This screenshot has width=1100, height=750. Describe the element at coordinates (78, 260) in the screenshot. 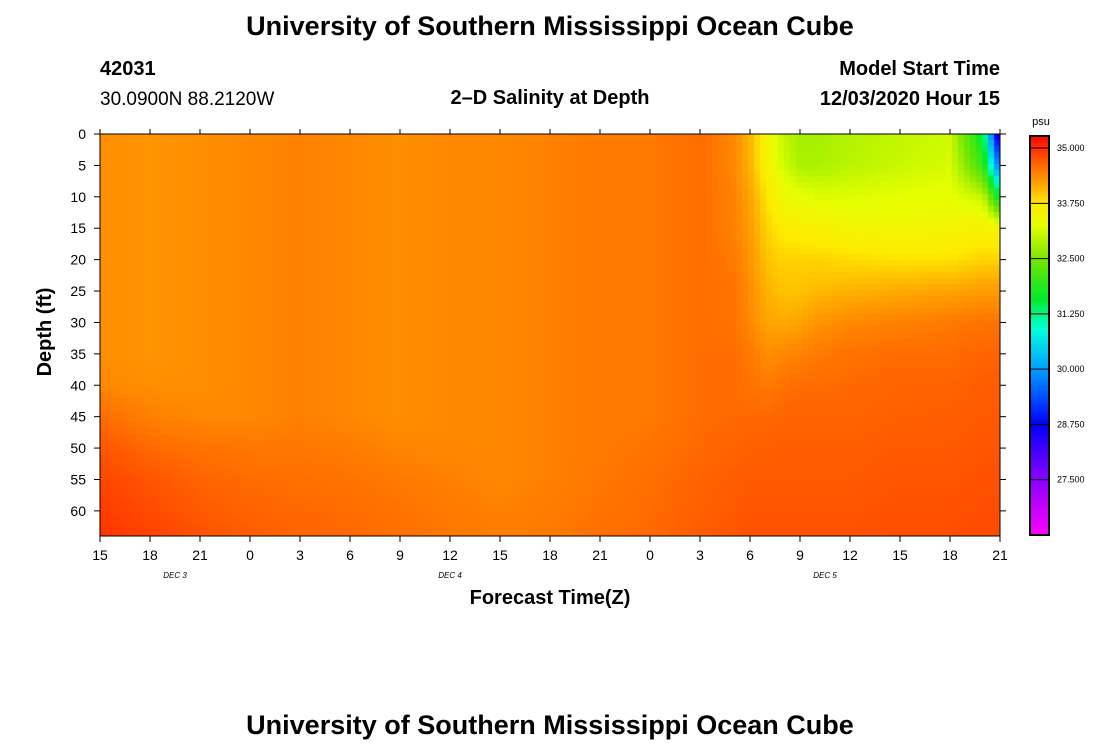

I see `y-tick-label: 20` at that location.